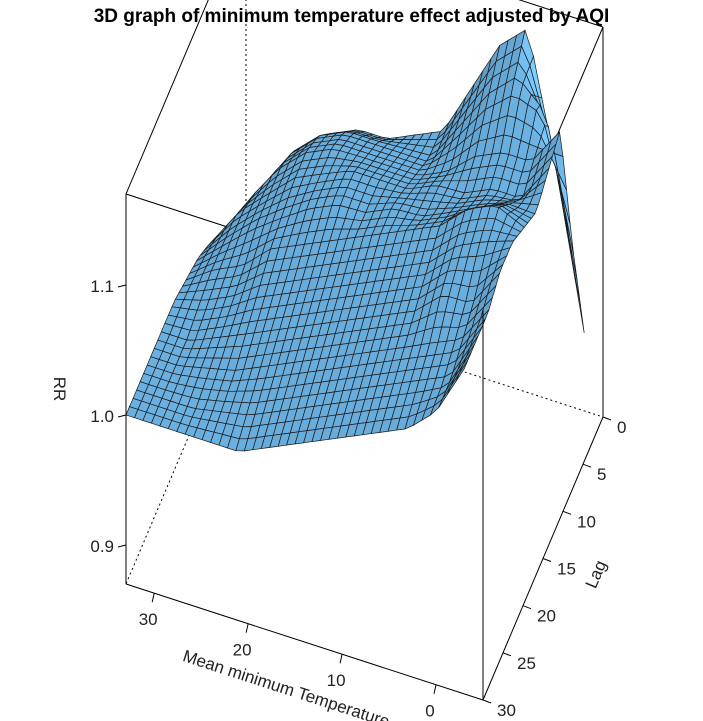  I want to click on x-tick-label: 20, so click(242, 650).